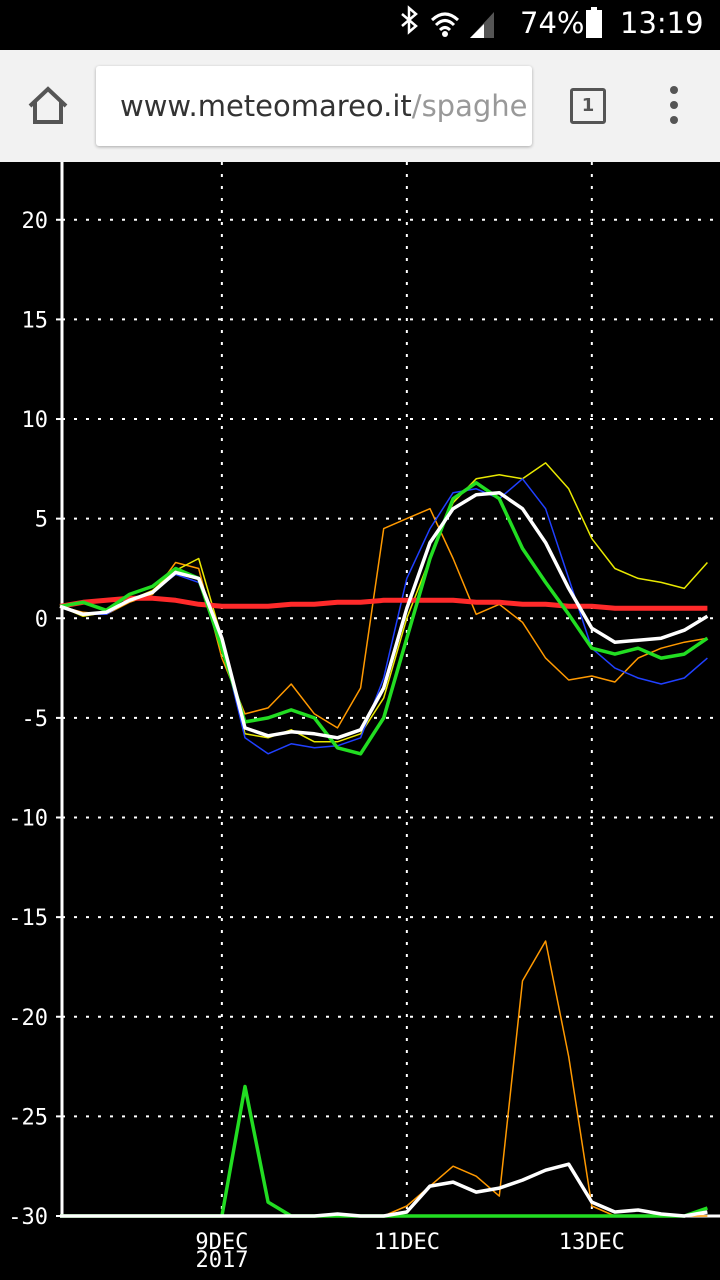 Image resolution: width=720 pixels, height=1280 pixels. Describe the element at coordinates (41, 619) in the screenshot. I see `y-tick-label: 0` at that location.